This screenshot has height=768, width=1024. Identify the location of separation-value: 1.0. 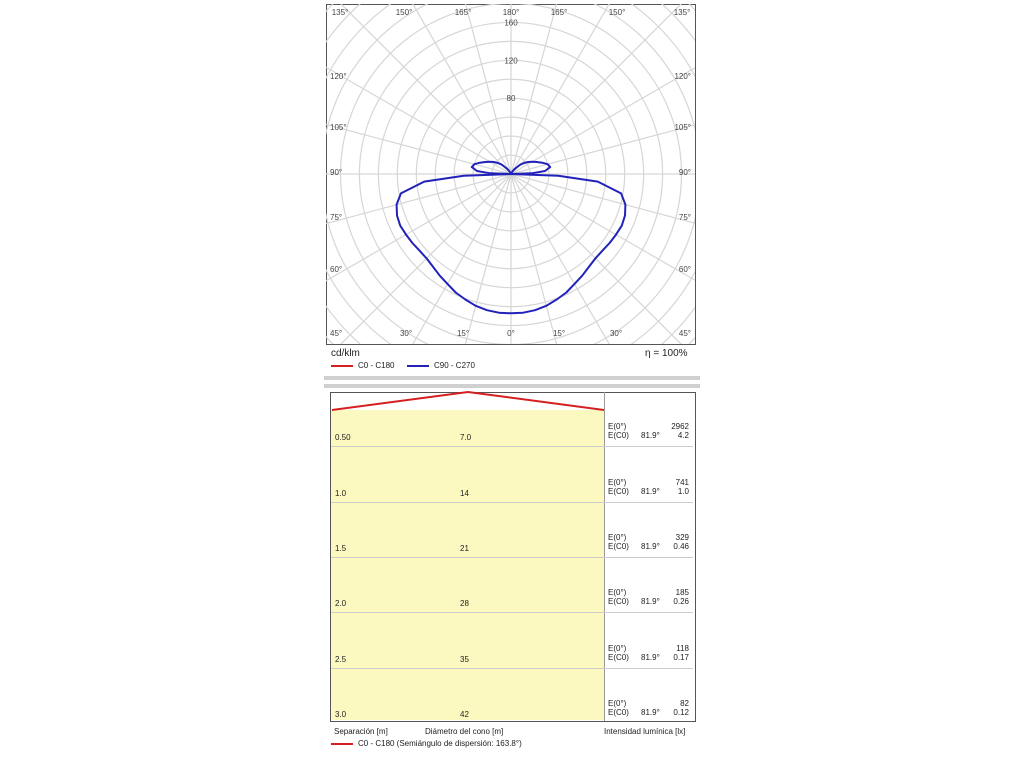
(341, 493).